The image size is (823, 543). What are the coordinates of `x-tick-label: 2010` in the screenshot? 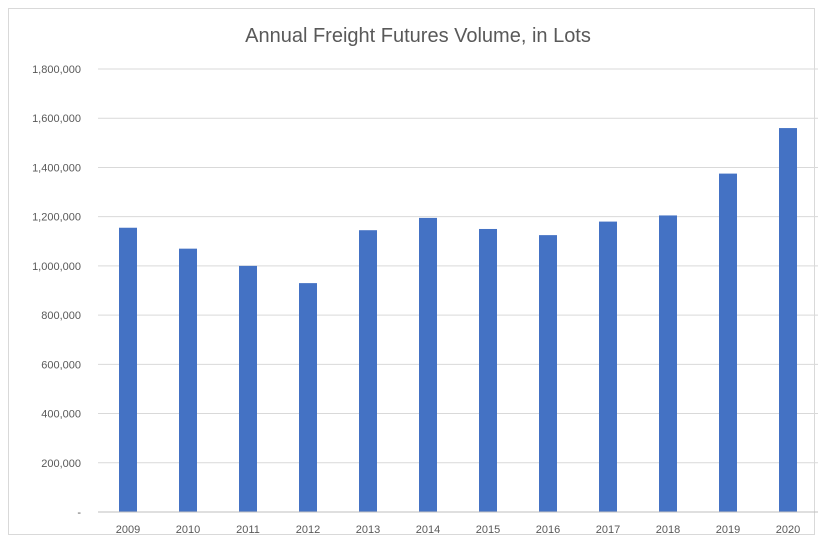 It's located at (188, 530).